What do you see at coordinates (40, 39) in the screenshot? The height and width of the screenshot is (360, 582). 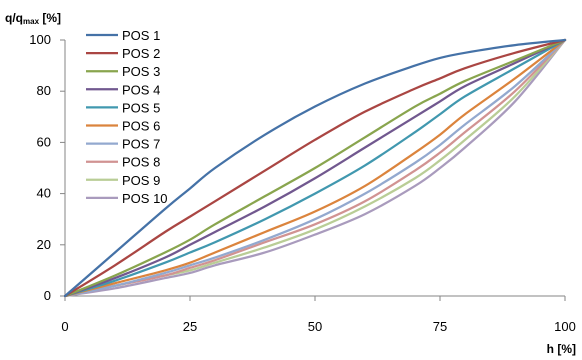 I see `y-tick-label: 100` at bounding box center [40, 39].